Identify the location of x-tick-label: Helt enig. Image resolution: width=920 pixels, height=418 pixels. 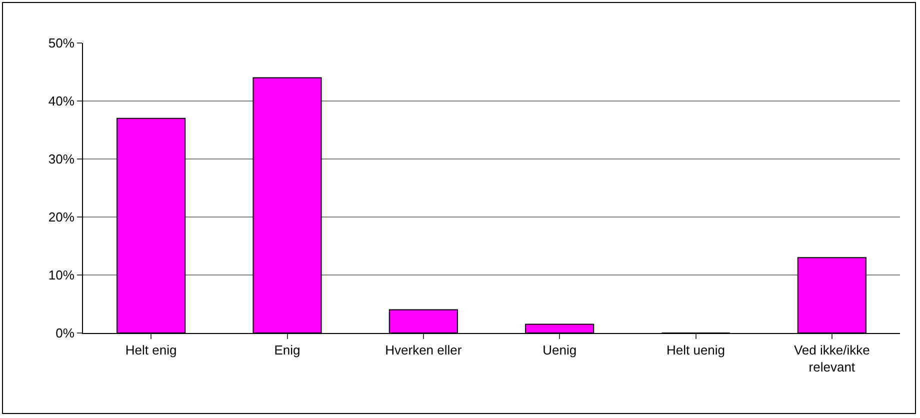
(151, 350).